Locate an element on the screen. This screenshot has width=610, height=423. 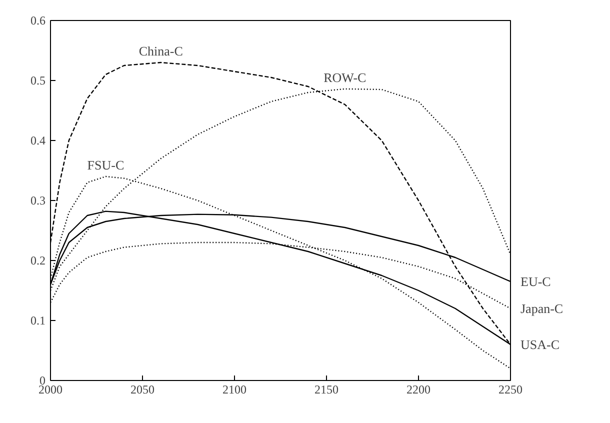
series-label: FSU-C is located at coordinates (105, 165).